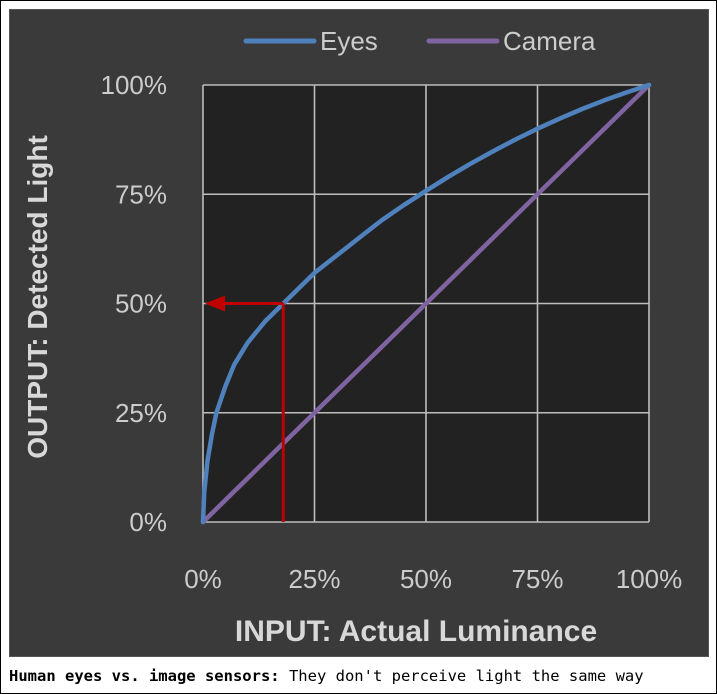 The width and height of the screenshot is (717, 694). Describe the element at coordinates (215, 303) in the screenshot. I see `annotation-arrowhead` at that location.